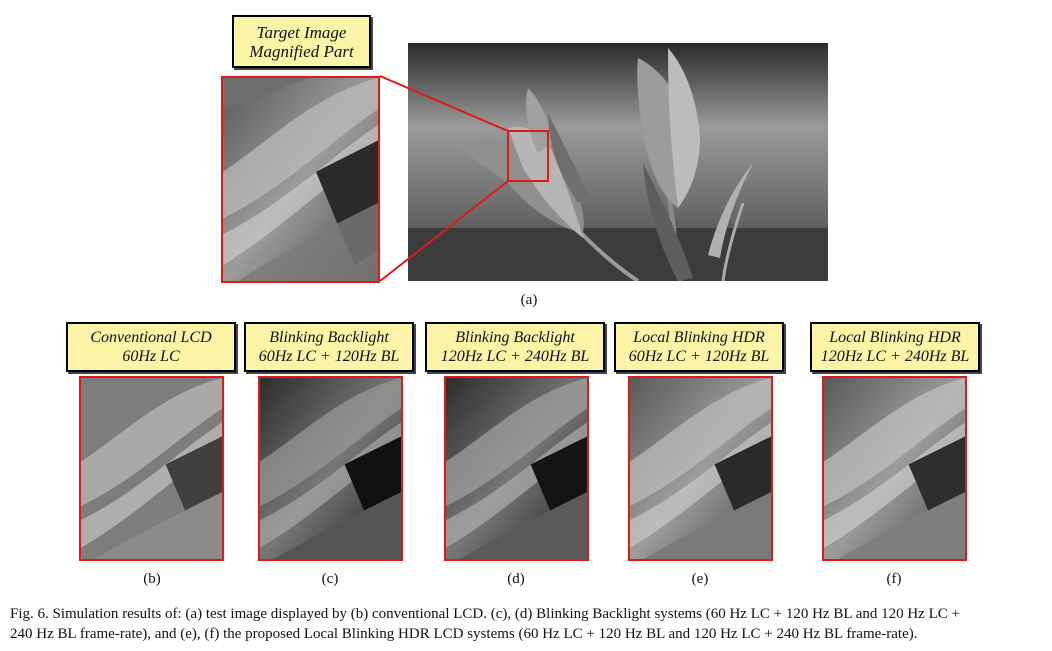 Image resolution: width=1052 pixels, height=651 pixels. What do you see at coordinates (151, 356) in the screenshot?
I see `label-line-2: 60Hz LC` at bounding box center [151, 356].